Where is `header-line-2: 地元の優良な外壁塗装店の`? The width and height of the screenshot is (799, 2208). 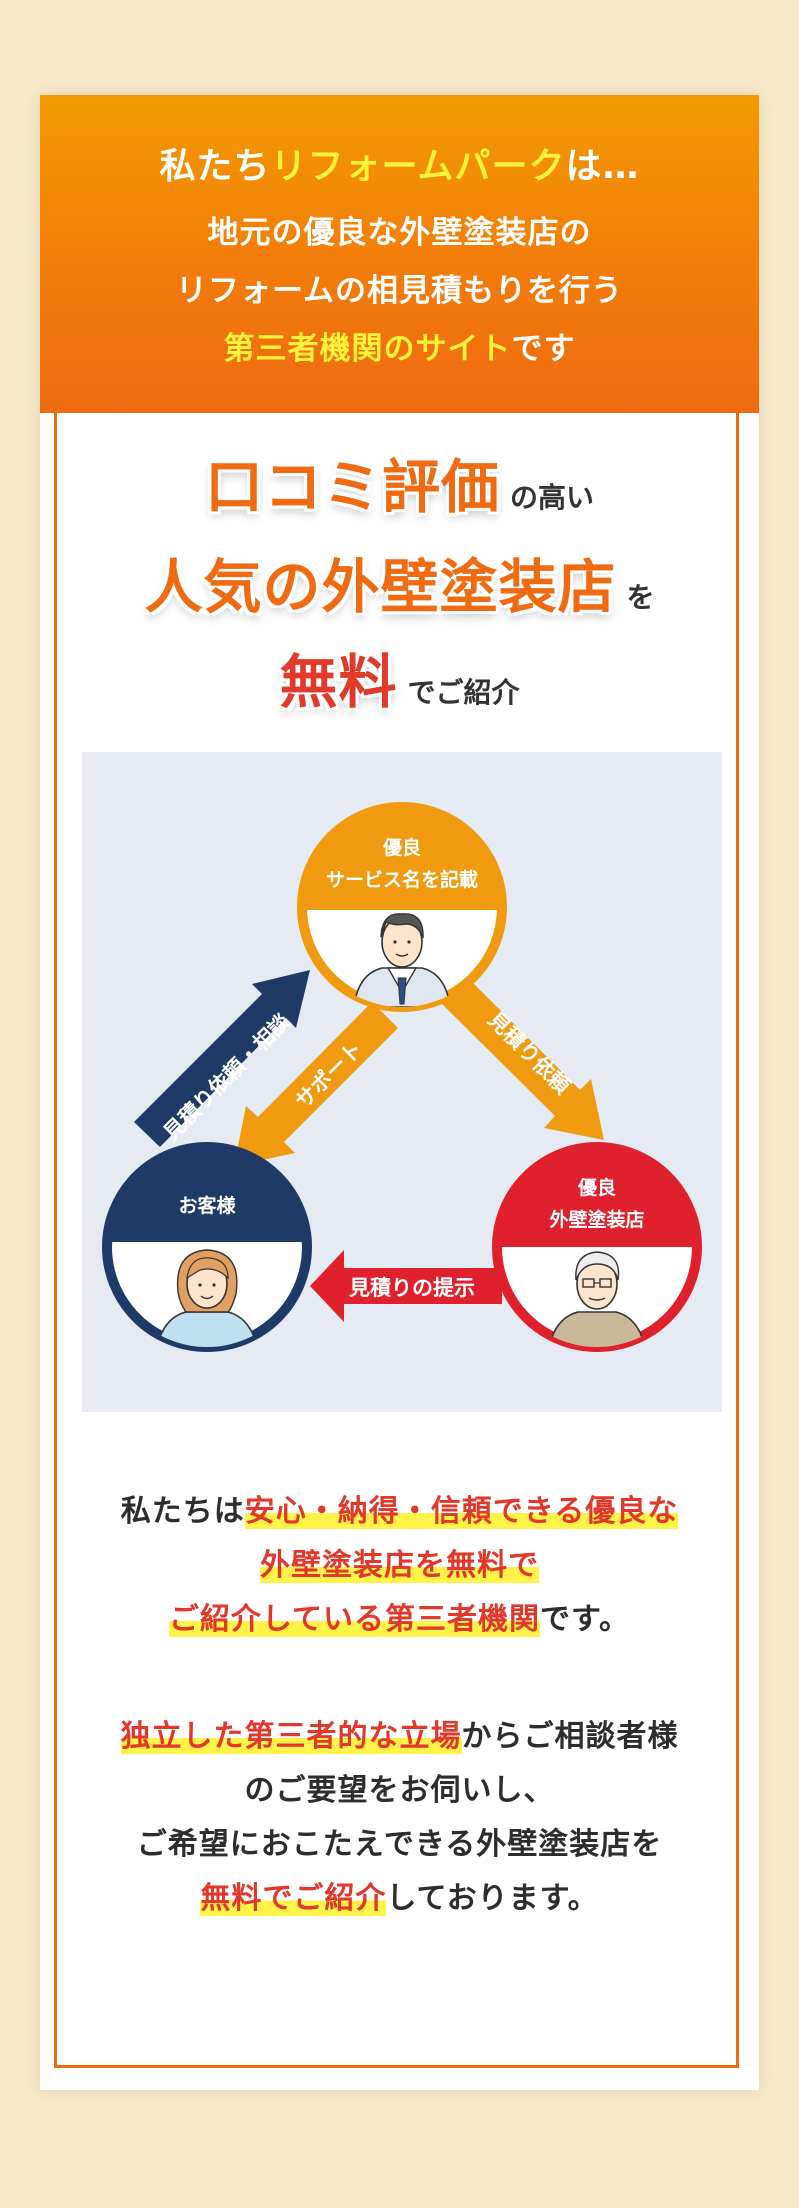
header-line-2: 地元の優良な外壁塗装店の is located at coordinates (399, 233).